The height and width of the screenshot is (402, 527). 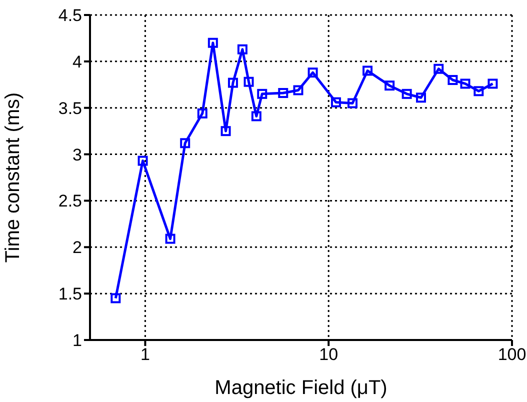 What do you see at coordinates (70, 108) in the screenshot?
I see `y-tick-label: 3.5` at bounding box center [70, 108].